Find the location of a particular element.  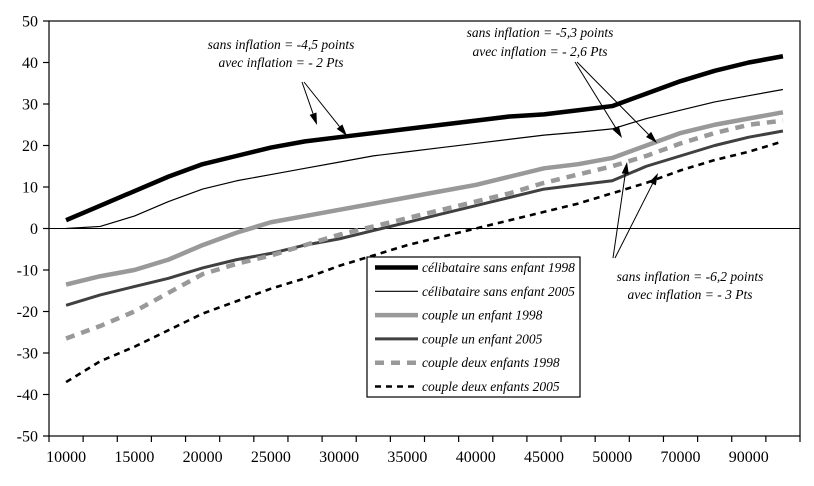

legend-entry-label-2: couple un enfant 1998 is located at coordinates (482, 315).